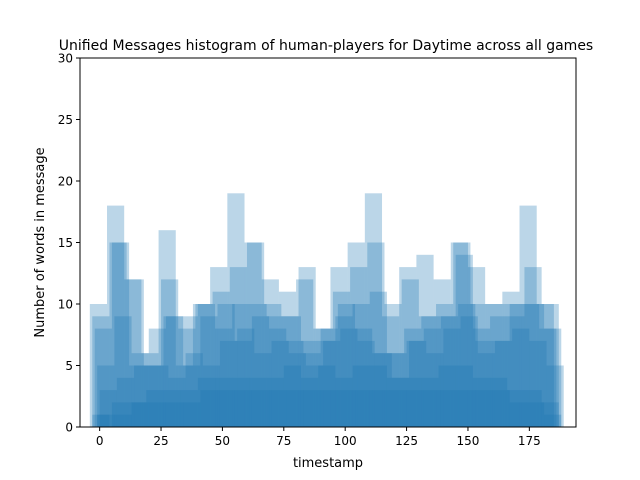 This screenshot has height=480, width=640. Describe the element at coordinates (65, 120) in the screenshot. I see `y-tick-label: 25` at that location.